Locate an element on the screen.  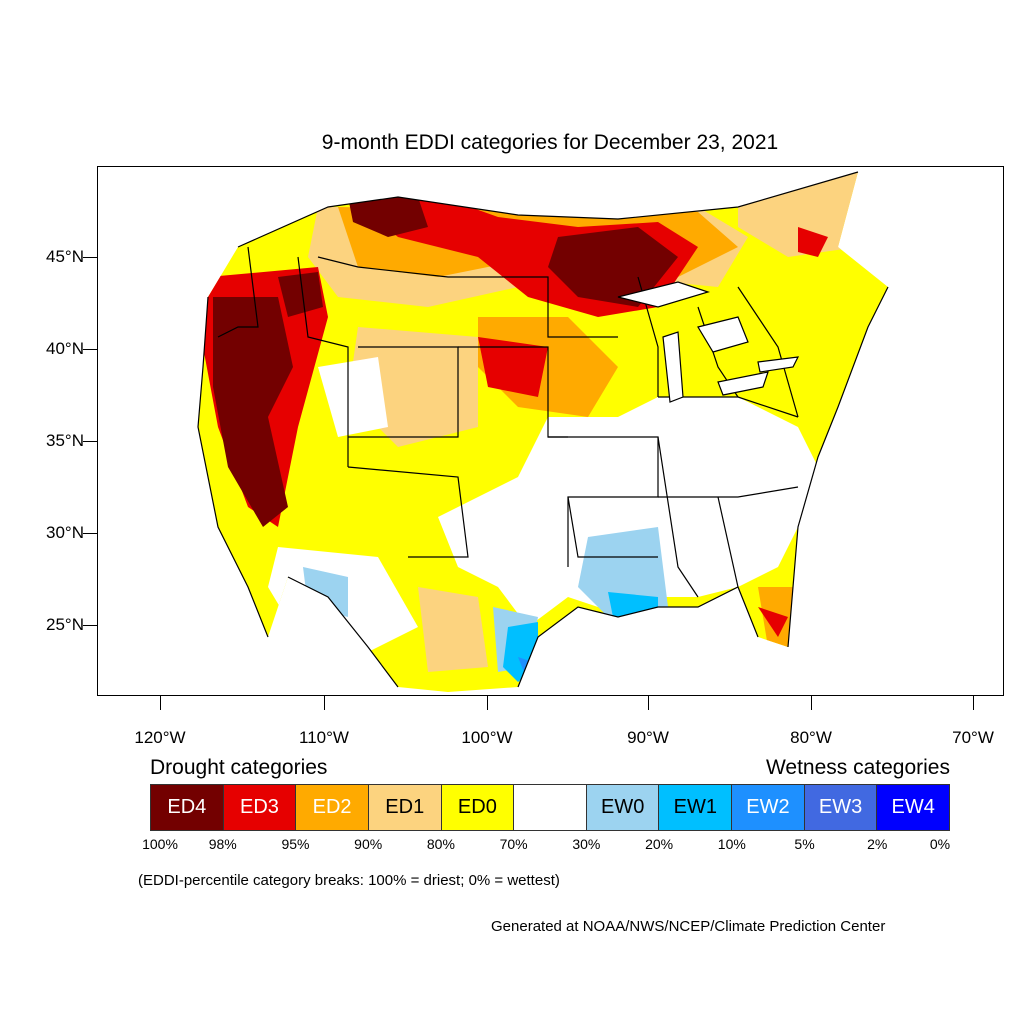
legend-box-ed3: ED3 is located at coordinates (260, 807).